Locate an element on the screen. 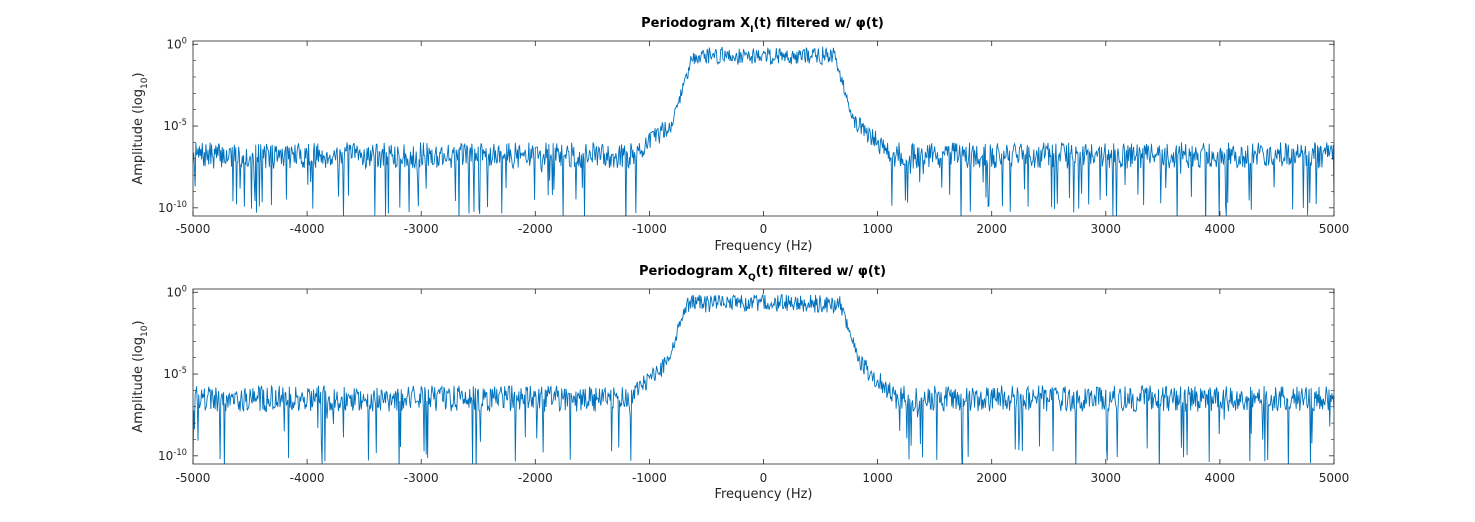 The width and height of the screenshot is (1475, 522). chart-title: Periodogram XI(t) filtered w/ φ(t) is located at coordinates (762, 25).